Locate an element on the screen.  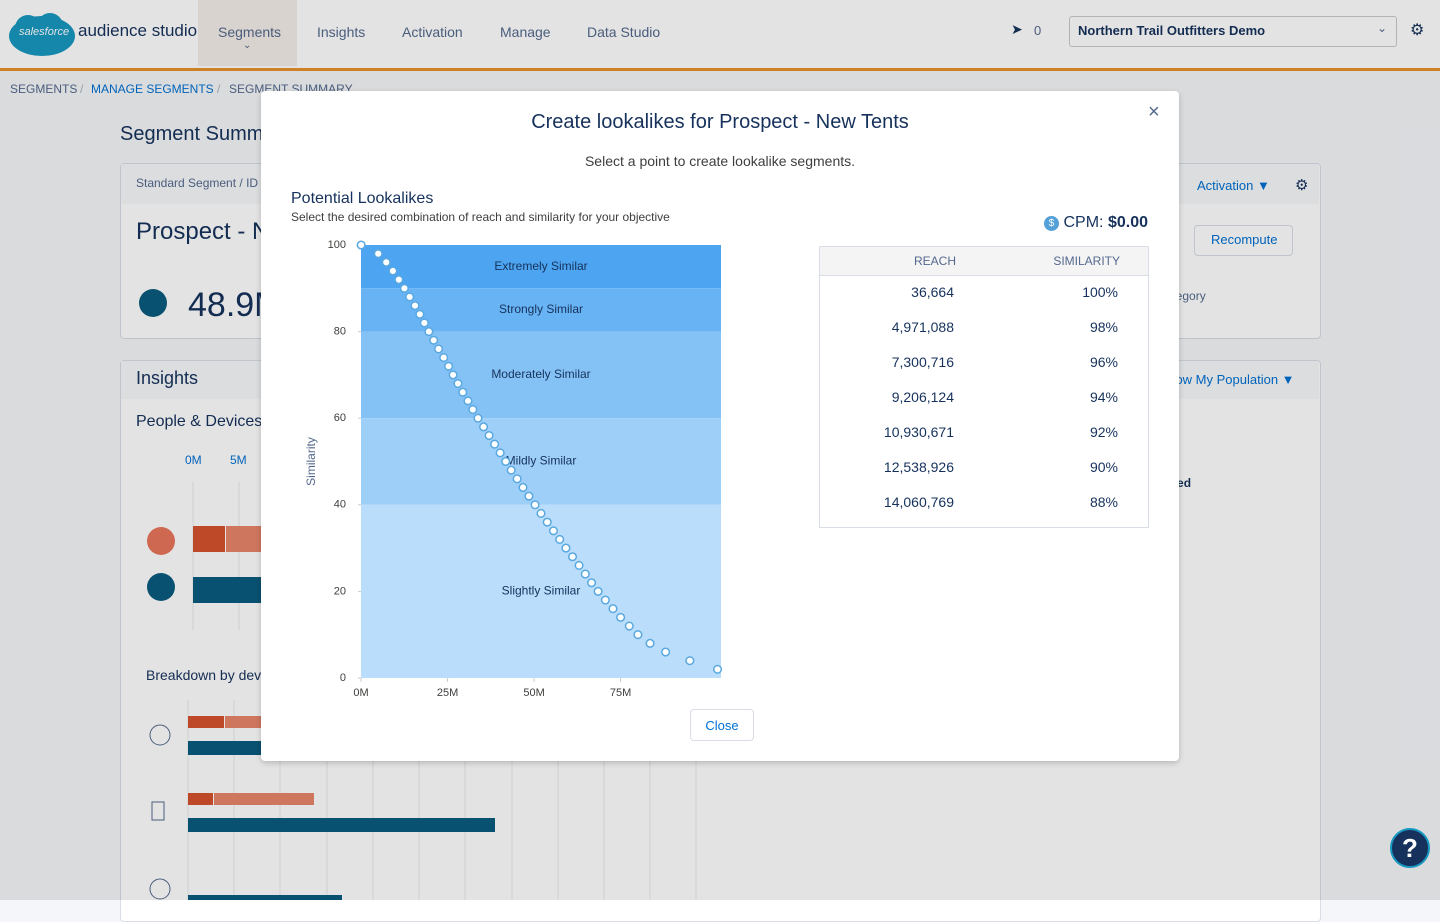
column-header: SIMILARITY is located at coordinates (1086, 261).